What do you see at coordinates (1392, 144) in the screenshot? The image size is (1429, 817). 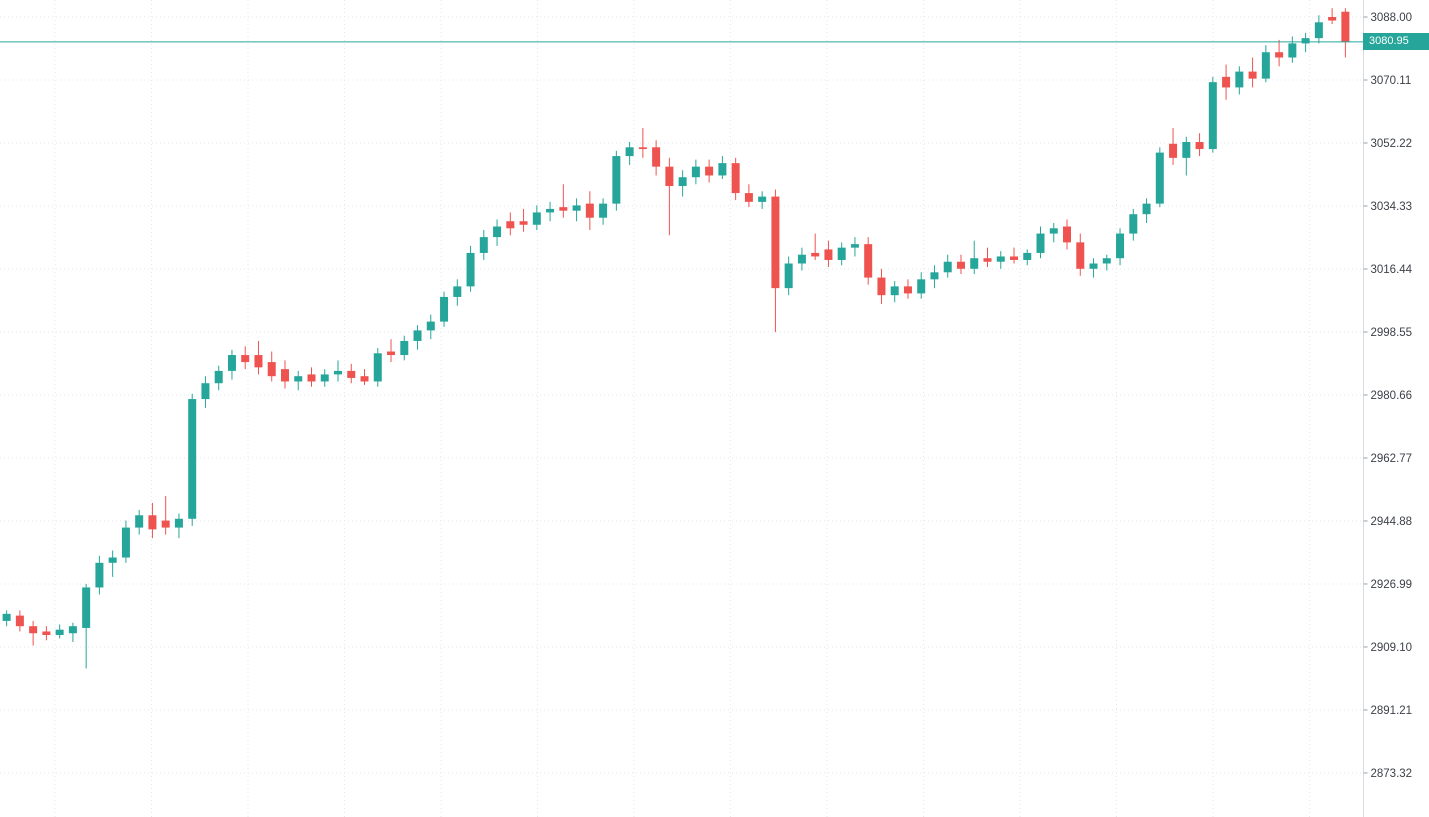 I see `price-axis-label: 3052.22` at bounding box center [1392, 144].